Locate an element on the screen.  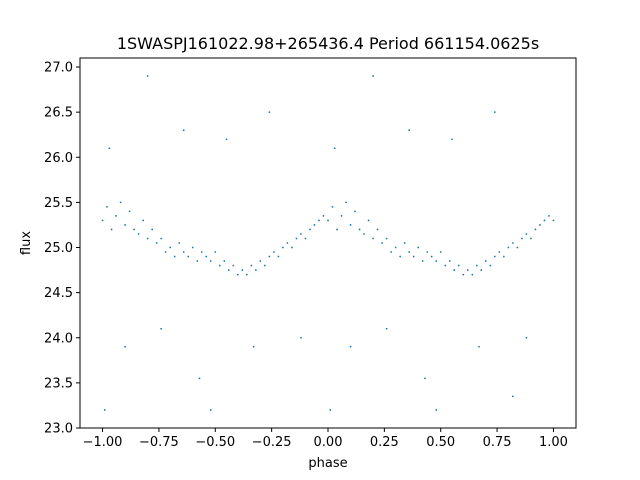
y-axis-label: flux is located at coordinates (26, 243).